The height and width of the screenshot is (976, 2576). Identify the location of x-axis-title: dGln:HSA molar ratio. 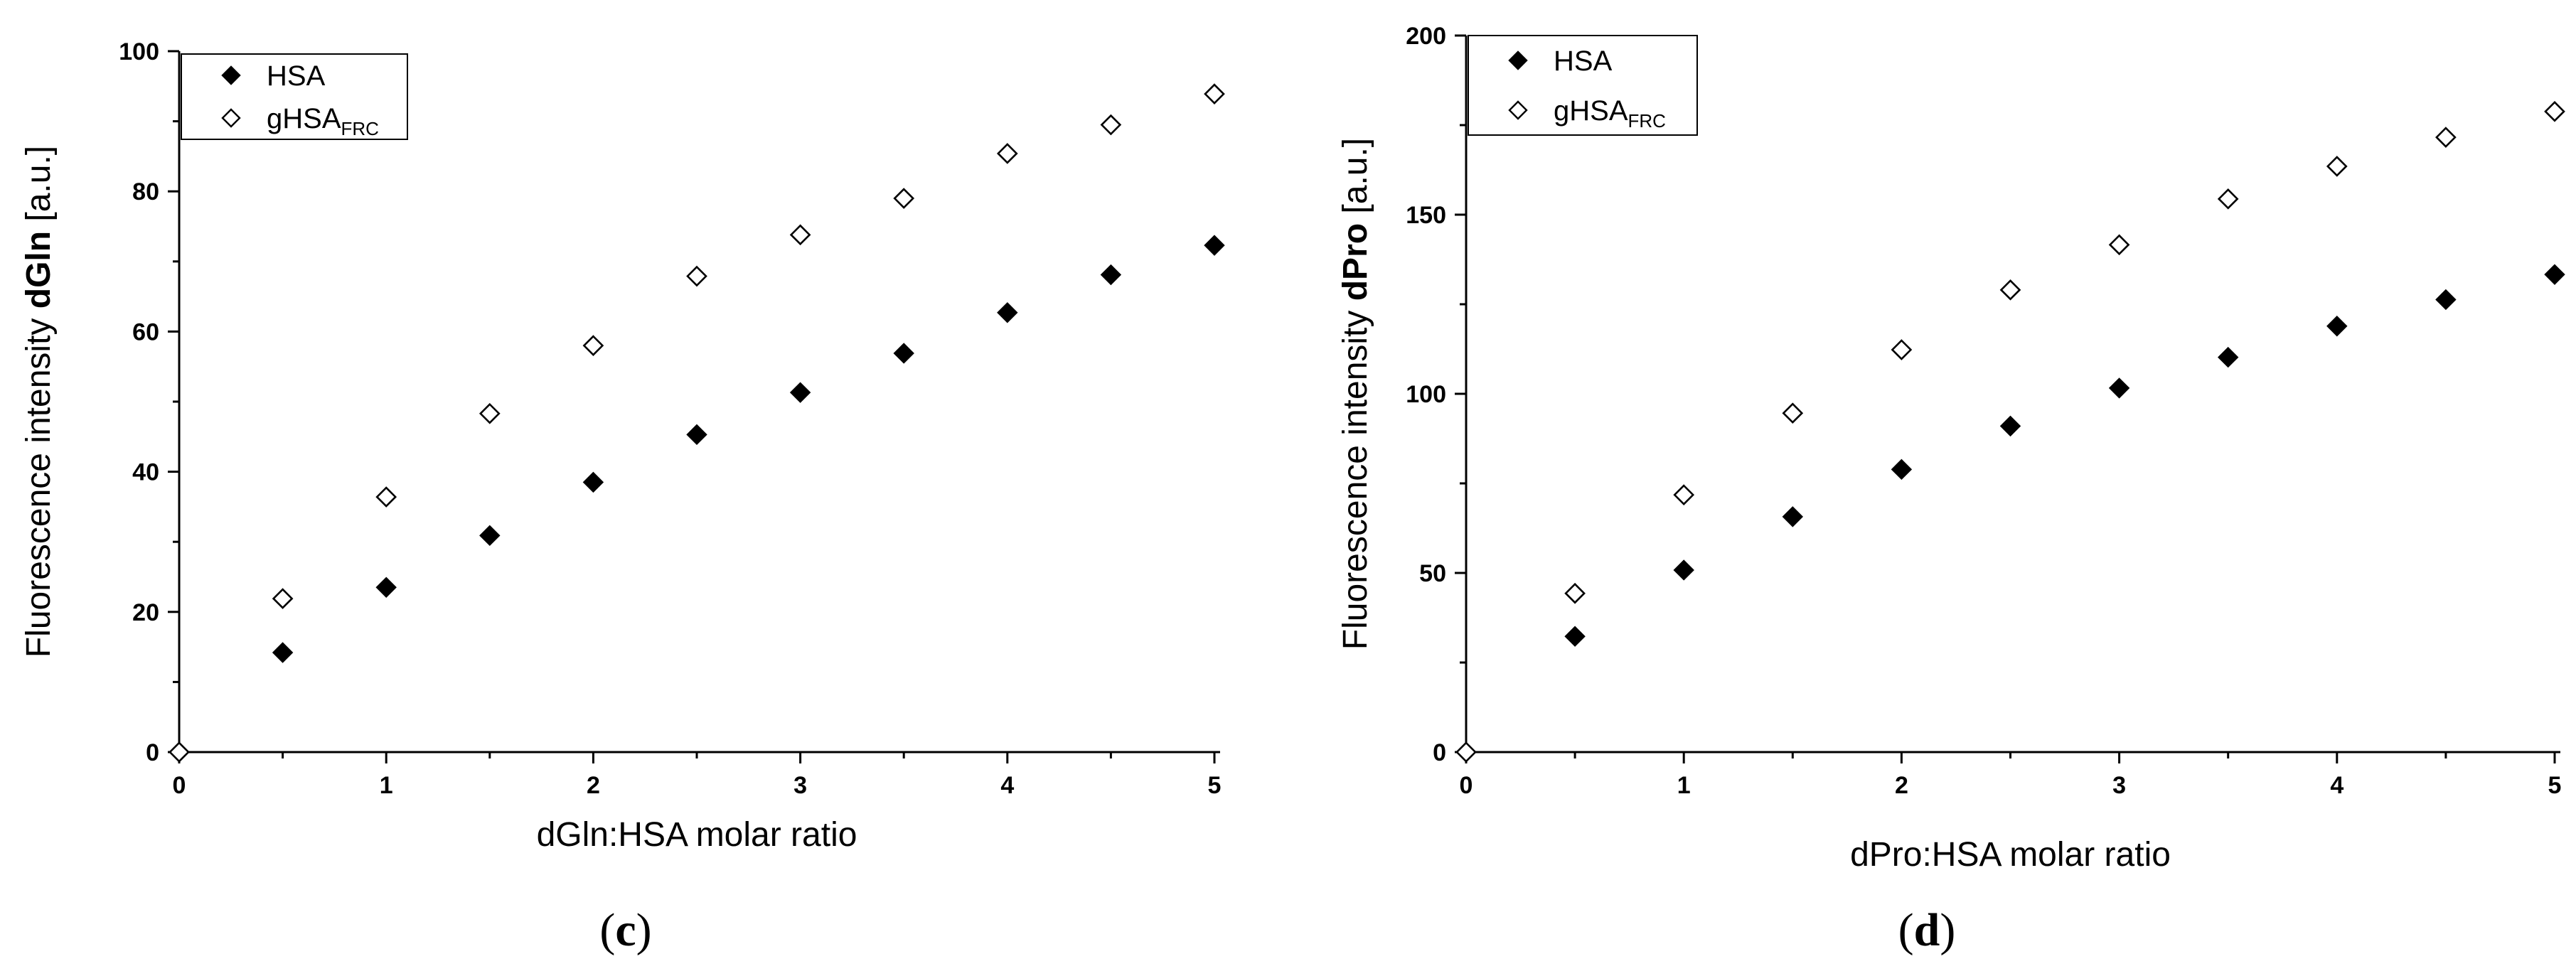
(697, 835).